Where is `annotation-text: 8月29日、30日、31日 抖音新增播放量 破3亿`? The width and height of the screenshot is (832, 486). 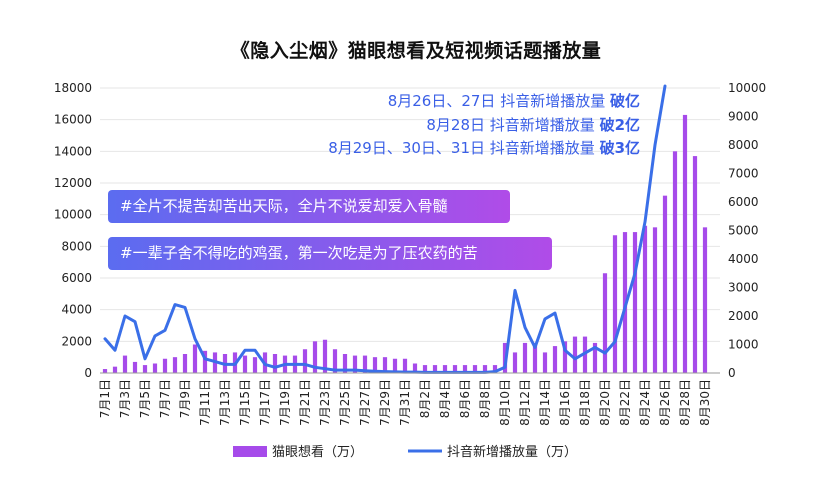 annotation-text: 8月29日、30日、31日 抖音新增播放量 破3亿 is located at coordinates (484, 148).